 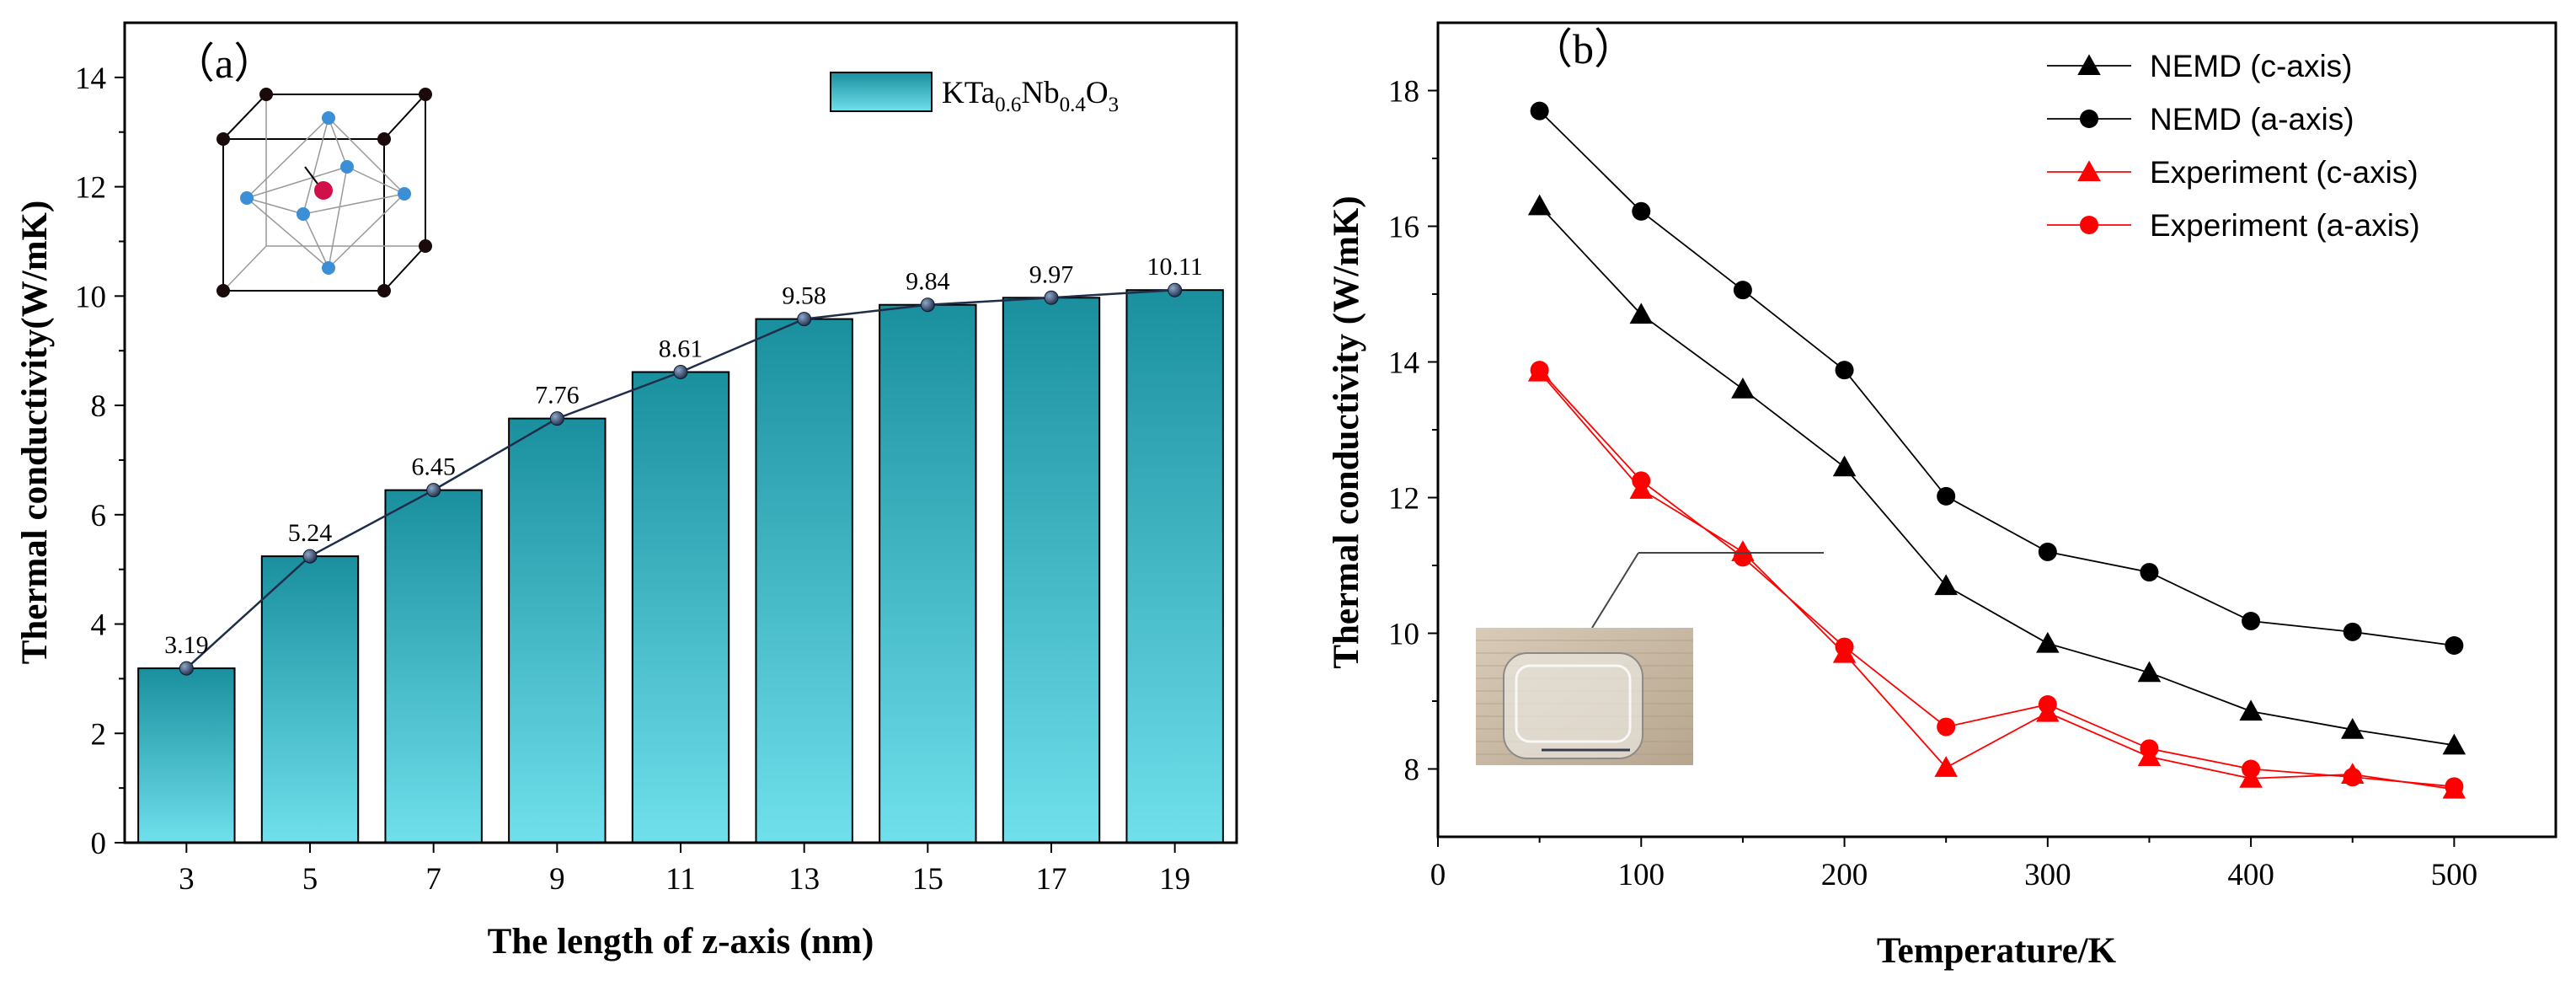 What do you see at coordinates (681, 942) in the screenshot?
I see `panel-a-x-axis-title: The length of z-axis (nm)` at bounding box center [681, 942].